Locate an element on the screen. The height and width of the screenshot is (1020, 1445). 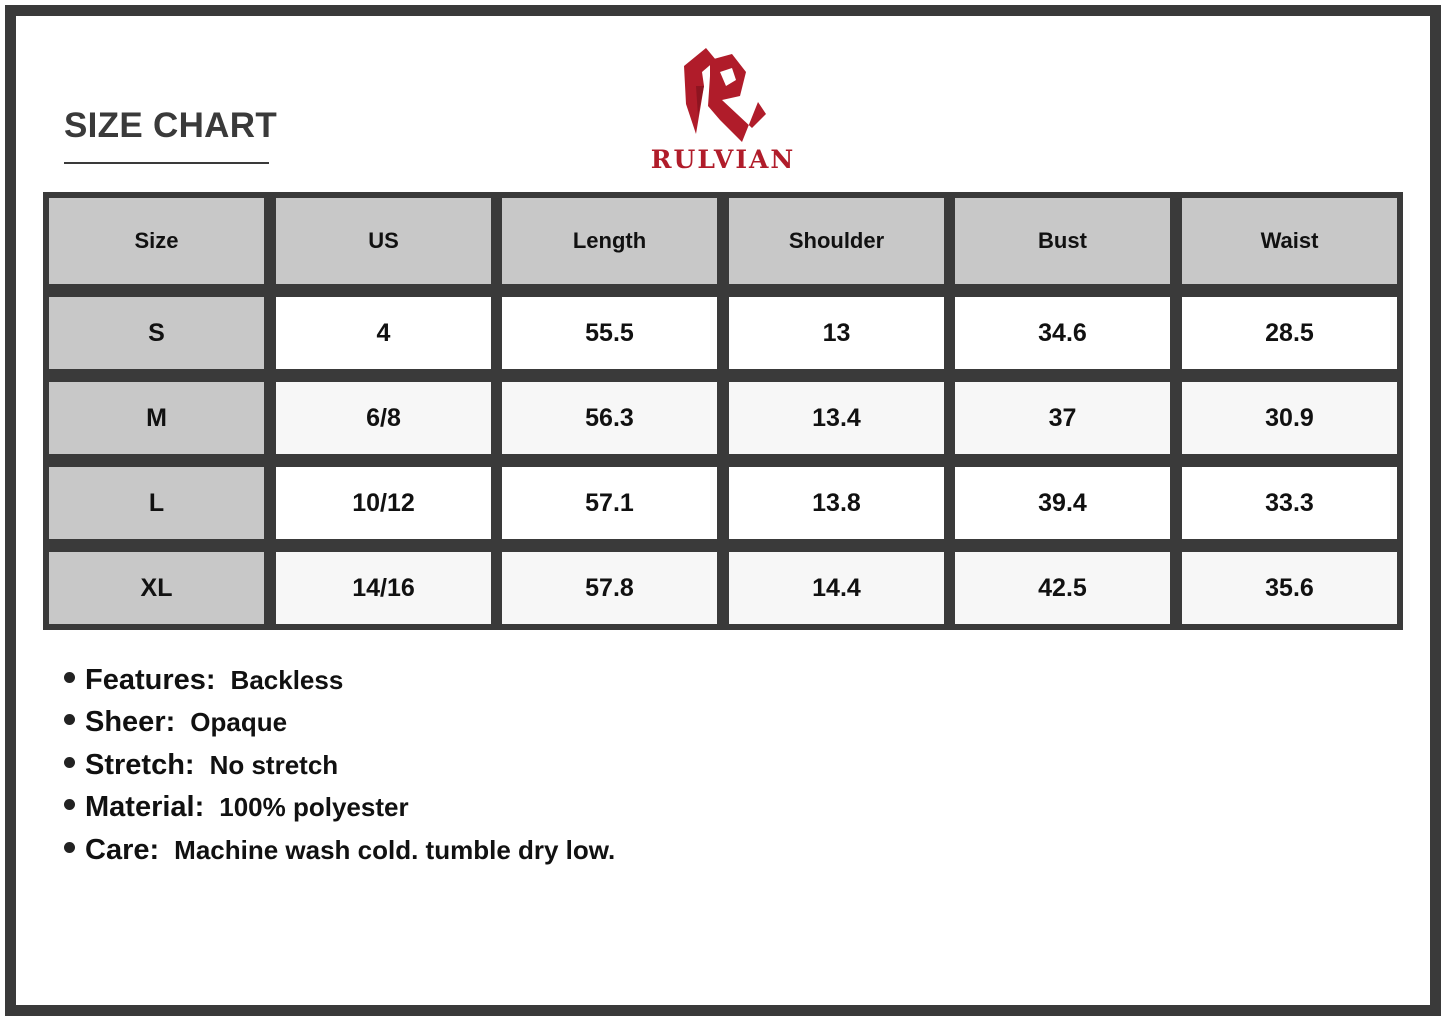
cell-text: 6/8 is located at coordinates (383, 417).